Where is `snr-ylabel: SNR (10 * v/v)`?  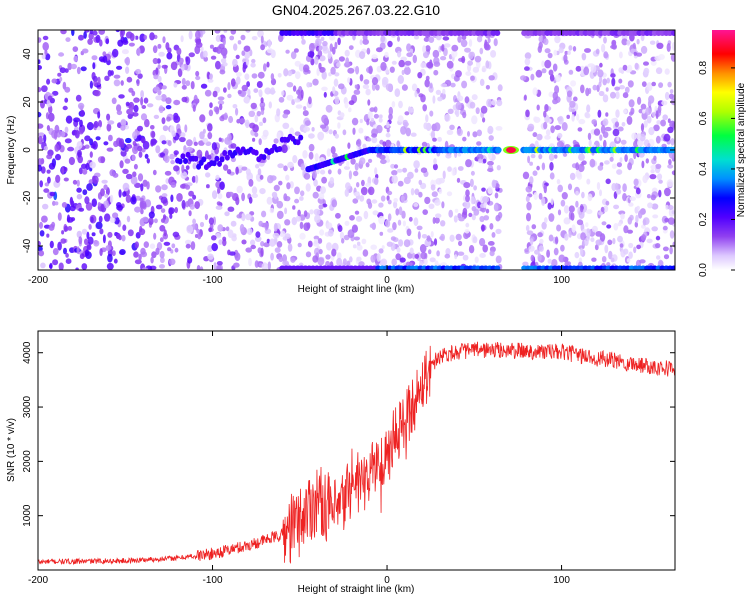
snr-ylabel: SNR (10 * v/v) is located at coordinates (11, 450).